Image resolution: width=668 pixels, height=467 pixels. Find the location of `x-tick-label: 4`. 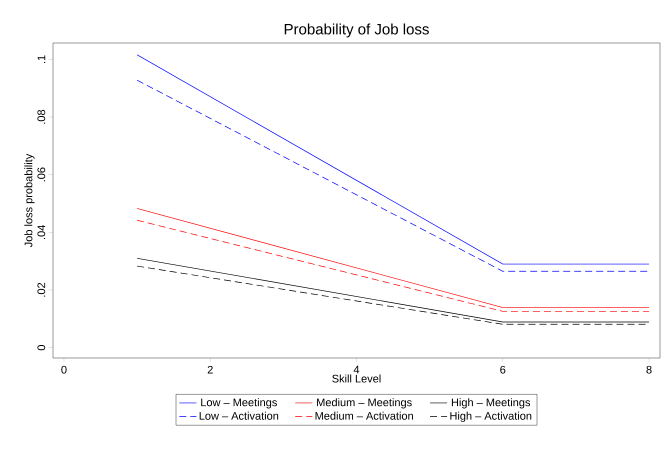

x-tick-label: 4 is located at coordinates (357, 370).